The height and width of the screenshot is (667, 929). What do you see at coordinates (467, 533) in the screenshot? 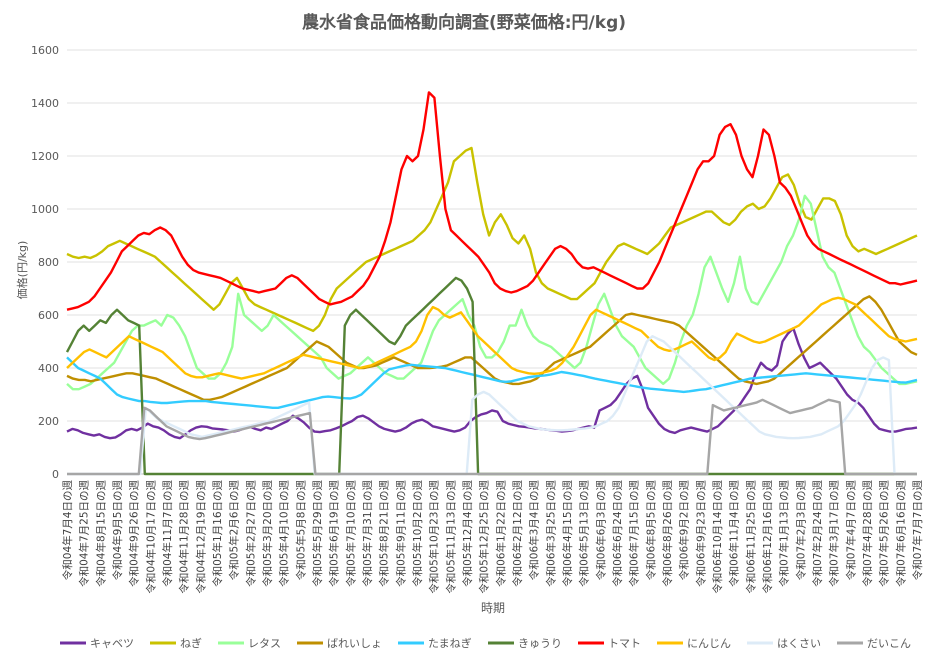
I see `x-tick-label: 令和05年12月4日の週` at bounding box center [467, 533].